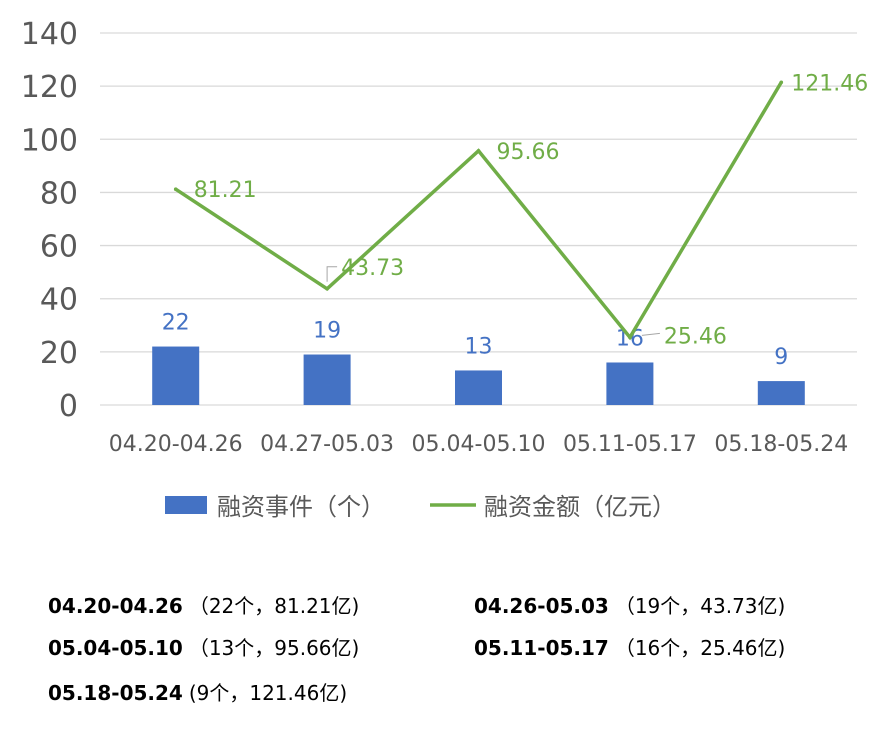 This screenshot has width=880, height=736. What do you see at coordinates (327, 331) in the screenshot?
I see `bar-data-label: 19` at bounding box center [327, 331].